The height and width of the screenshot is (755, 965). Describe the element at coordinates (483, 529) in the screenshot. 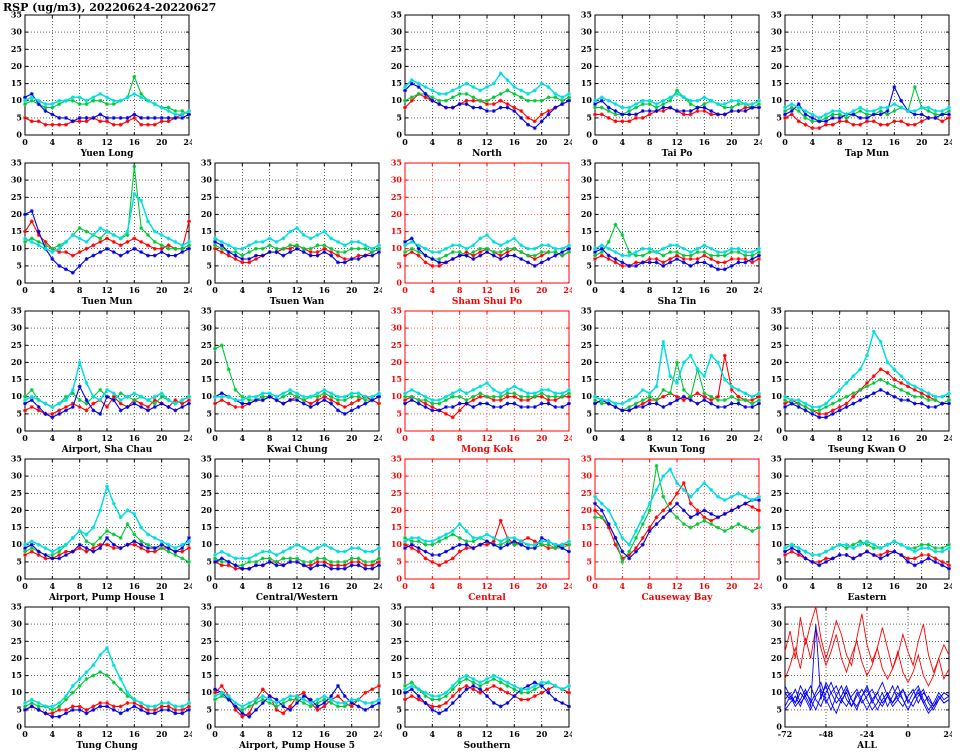

I see `chart-canvas: 0 5 10 15 20 25 30 35 0 4 8 12 16 20 24 Central` at that location.